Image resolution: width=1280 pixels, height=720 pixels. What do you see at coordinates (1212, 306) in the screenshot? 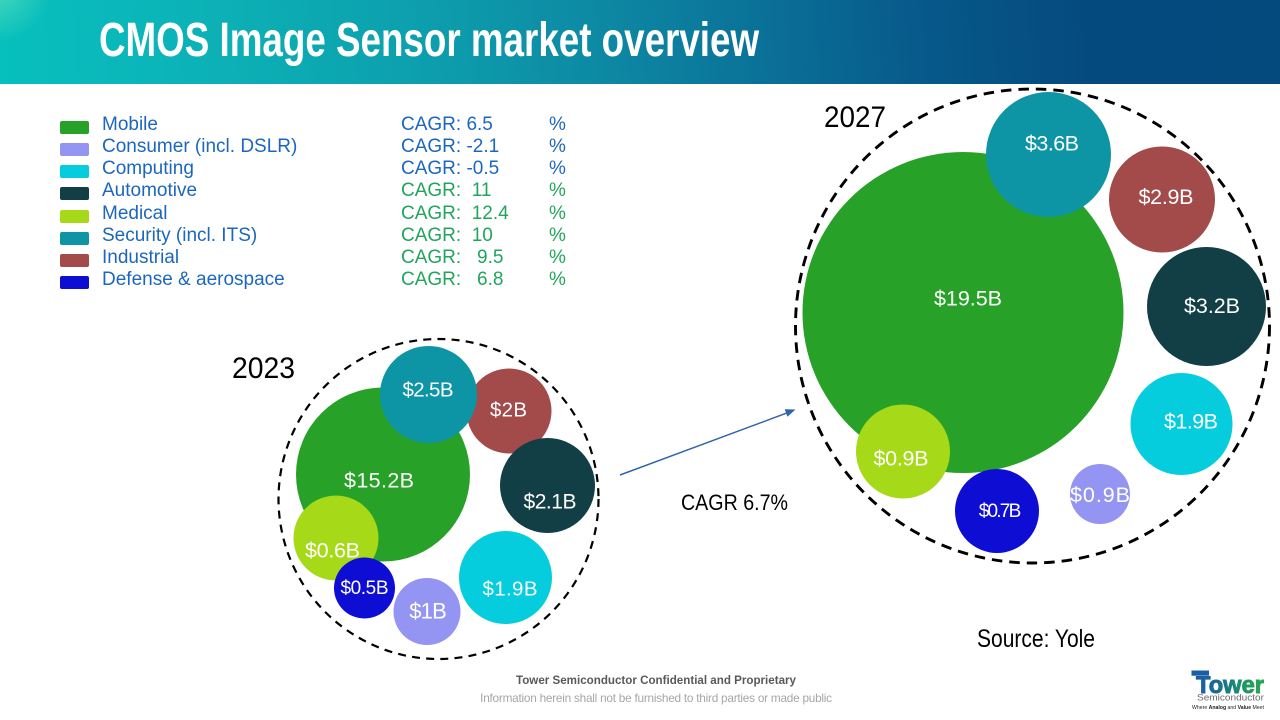
I see `svg-text: $3.2B` at bounding box center [1212, 306].